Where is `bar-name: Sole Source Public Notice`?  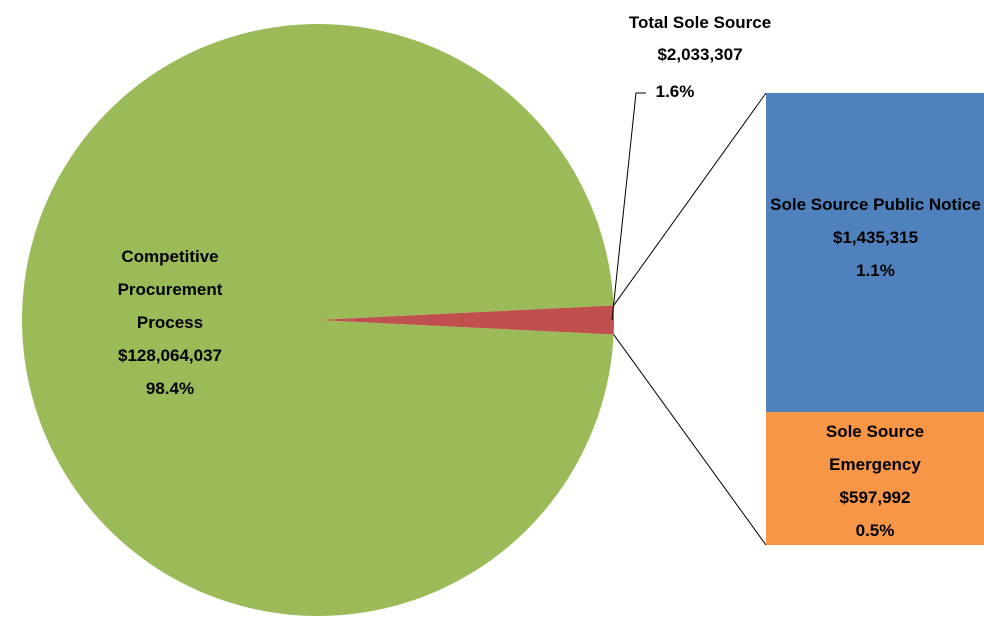 bar-name: Sole Source Public Notice is located at coordinates (875, 204).